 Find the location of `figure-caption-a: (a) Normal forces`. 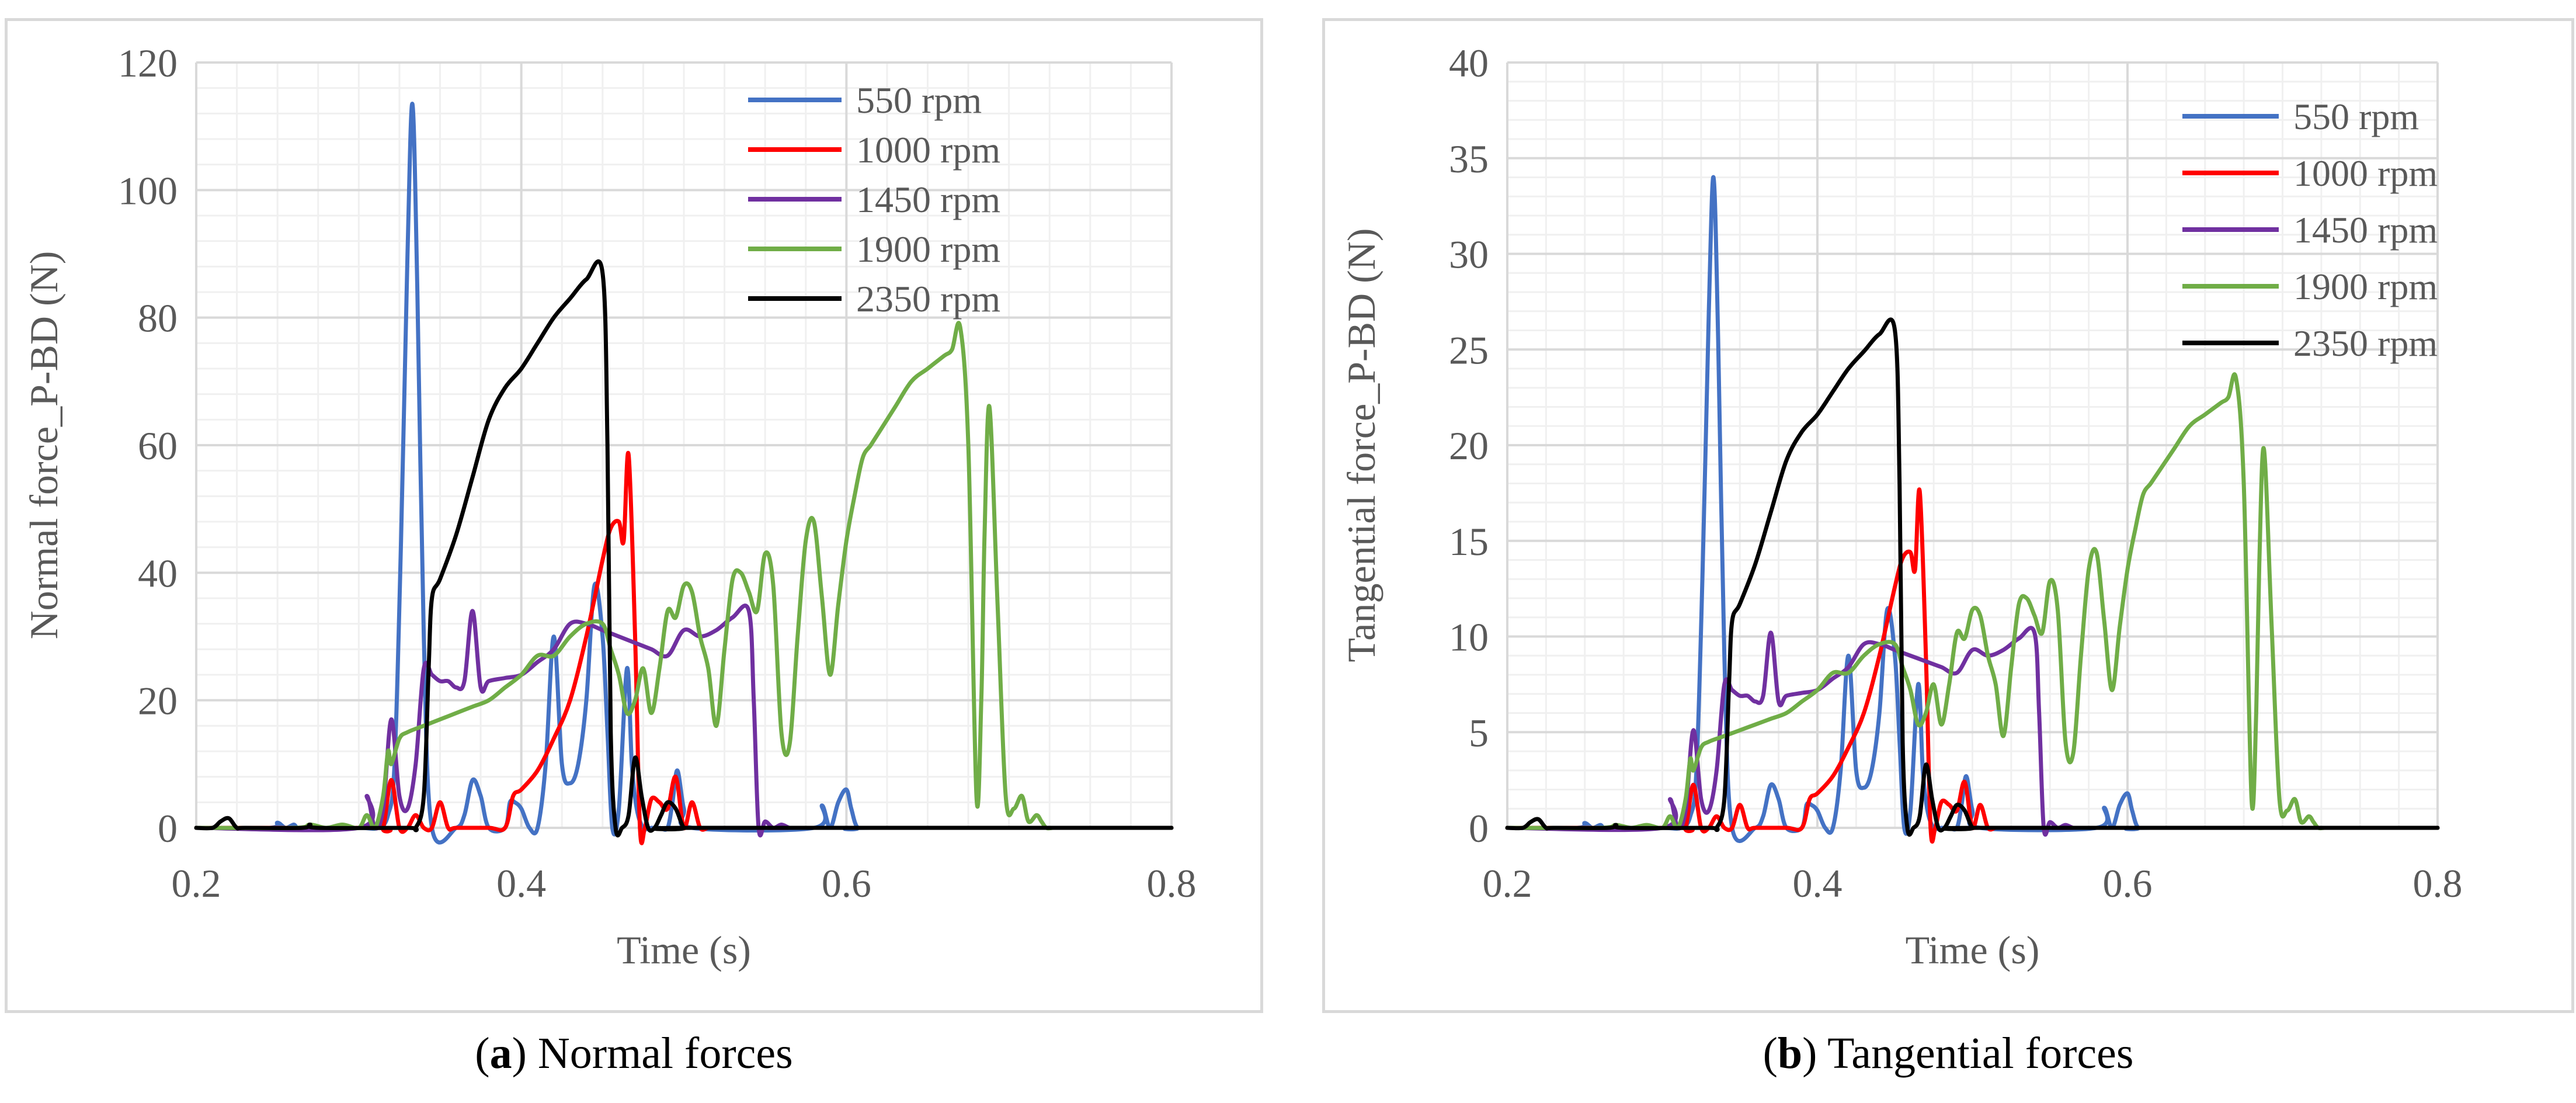

figure-caption-a: (a) Normal forces is located at coordinates (634, 1053).